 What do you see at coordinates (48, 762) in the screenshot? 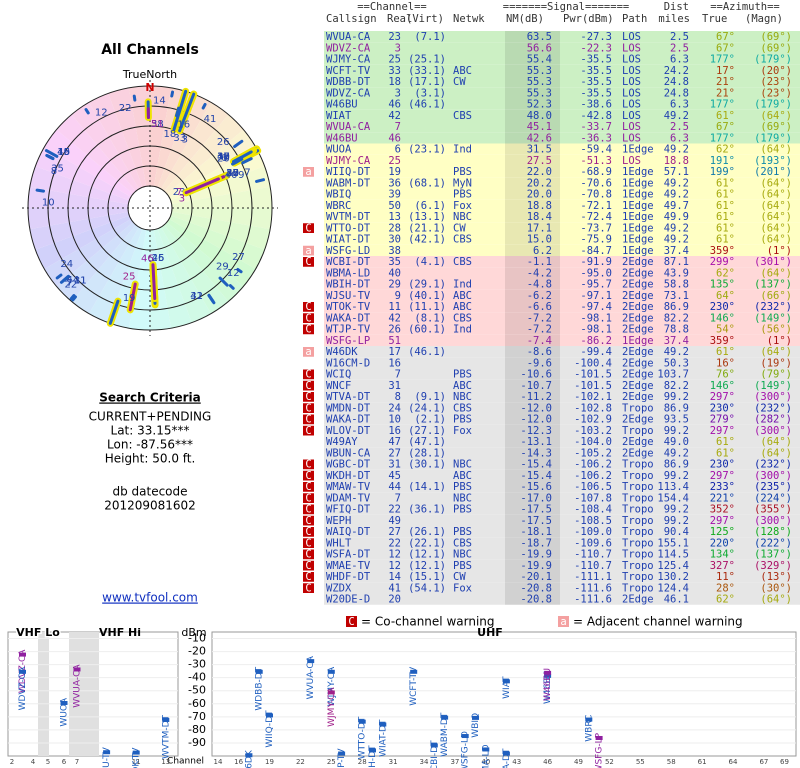
I see `x-tick-label: 5` at bounding box center [48, 762].